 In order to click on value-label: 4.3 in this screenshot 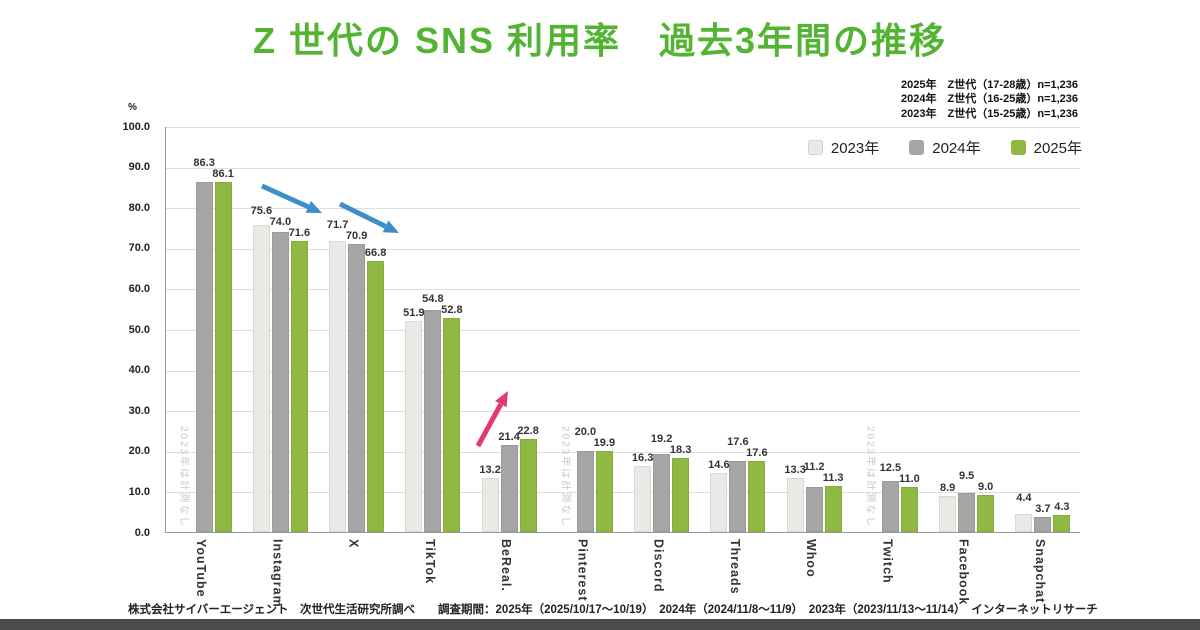, I will do `click(1062, 506)`.